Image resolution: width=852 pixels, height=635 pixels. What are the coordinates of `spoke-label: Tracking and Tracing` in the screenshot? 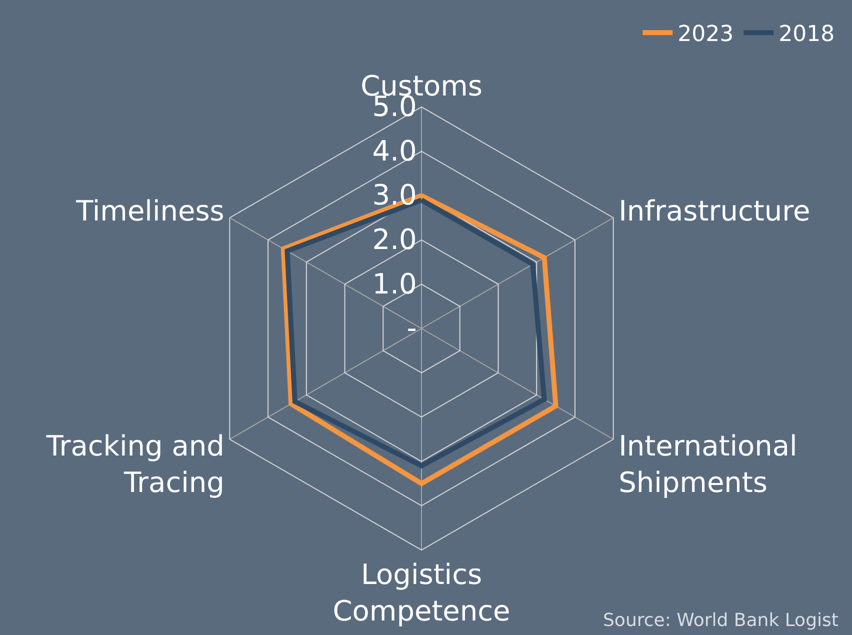 It's located at (134, 465).